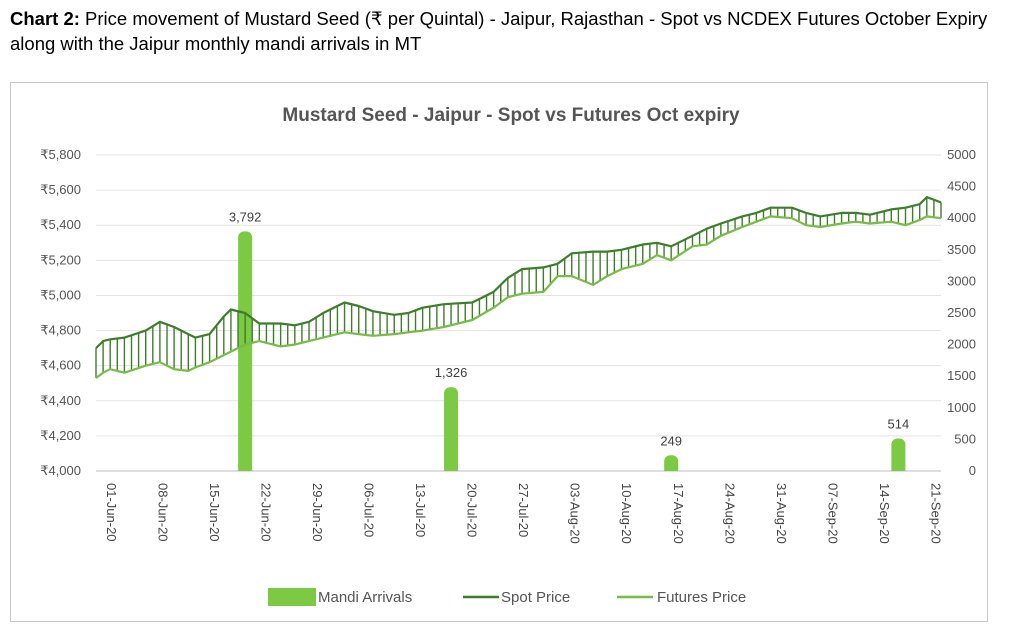  What do you see at coordinates (365, 597) in the screenshot?
I see `legend-label-mandi-arrivals: Mandi Arrivals` at bounding box center [365, 597].